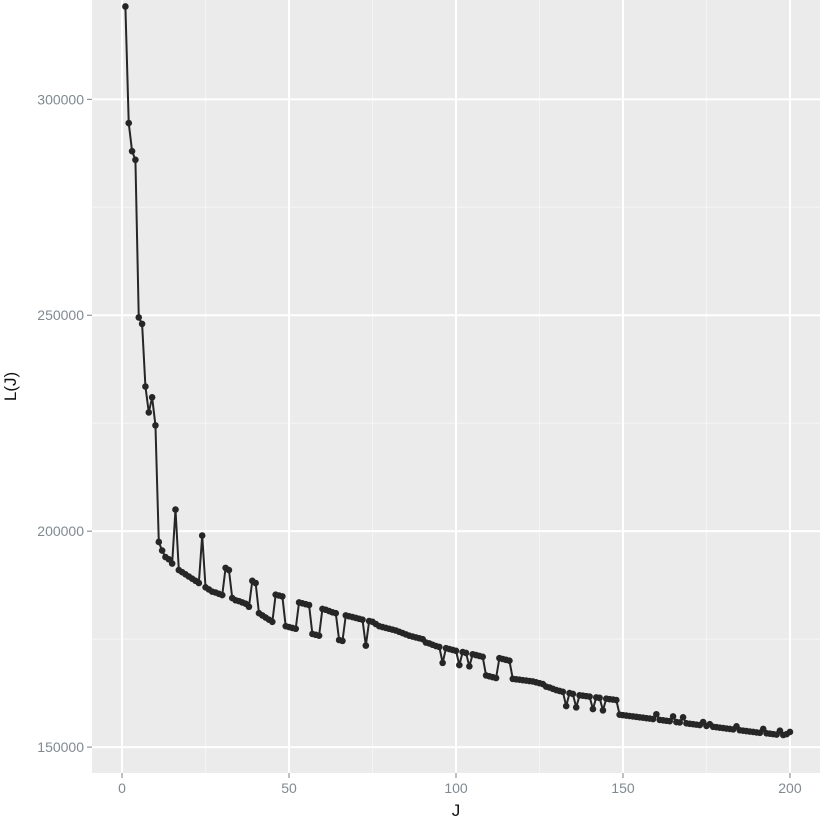  What do you see at coordinates (10, 386) in the screenshot?
I see `y-axis-title: L(J)` at bounding box center [10, 386].